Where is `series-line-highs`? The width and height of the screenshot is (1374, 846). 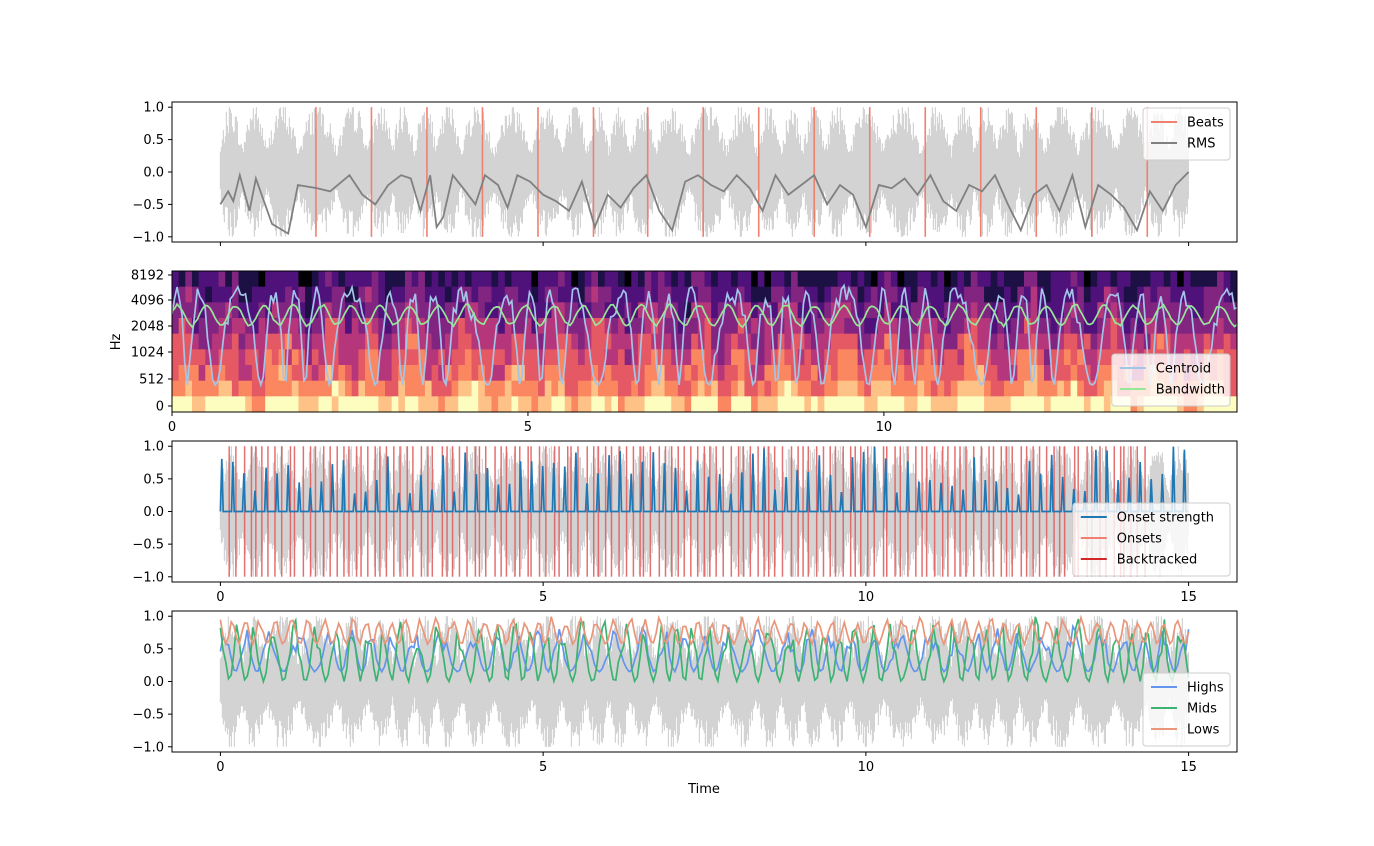 series-line-highs is located at coordinates (704, 648).